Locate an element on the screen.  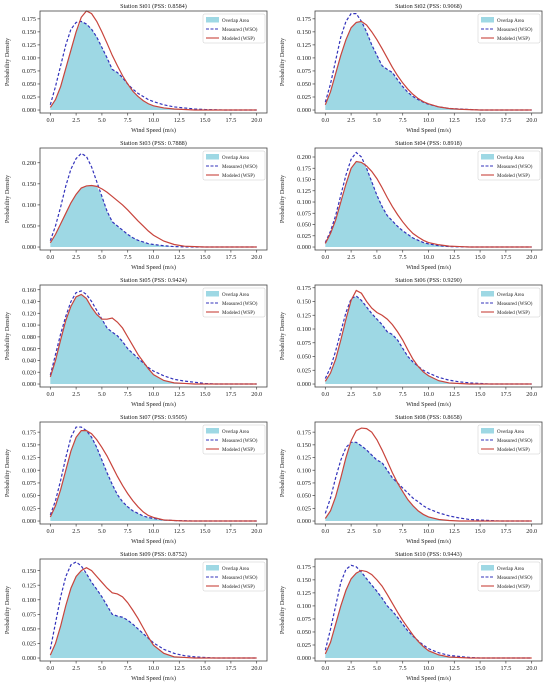
chart-title: Station St01 (PSS: 0.8584) is located at coordinates (153, 6).